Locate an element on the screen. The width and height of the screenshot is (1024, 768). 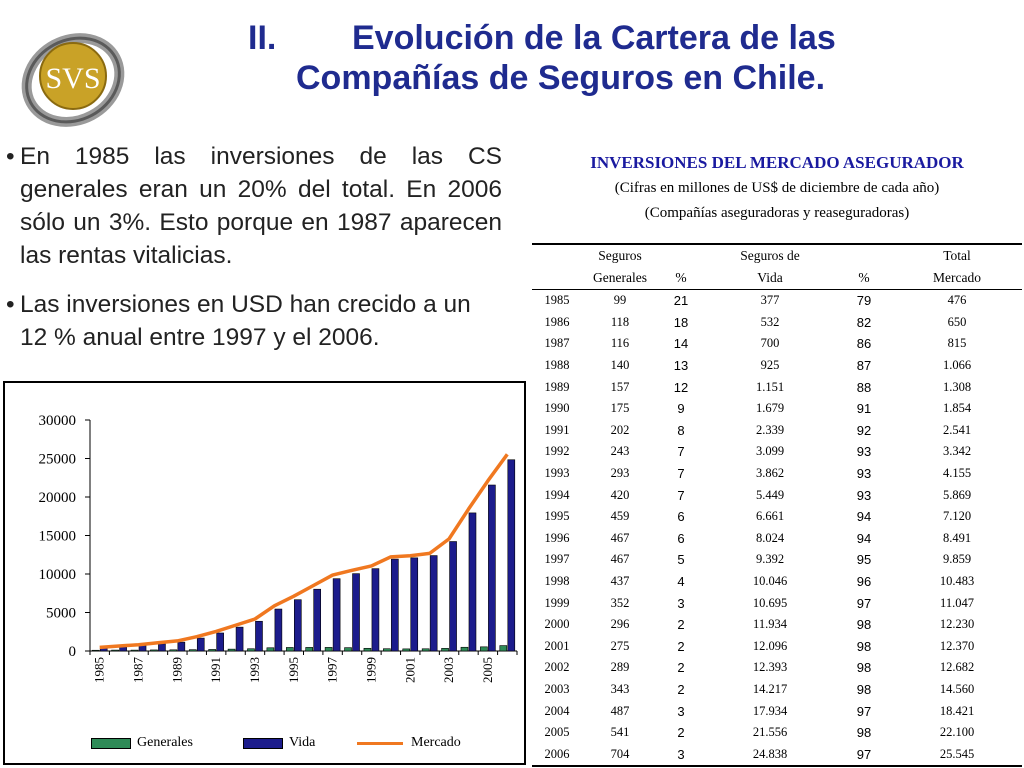
x-tick-label: 1985 is located at coordinates (99, 670).